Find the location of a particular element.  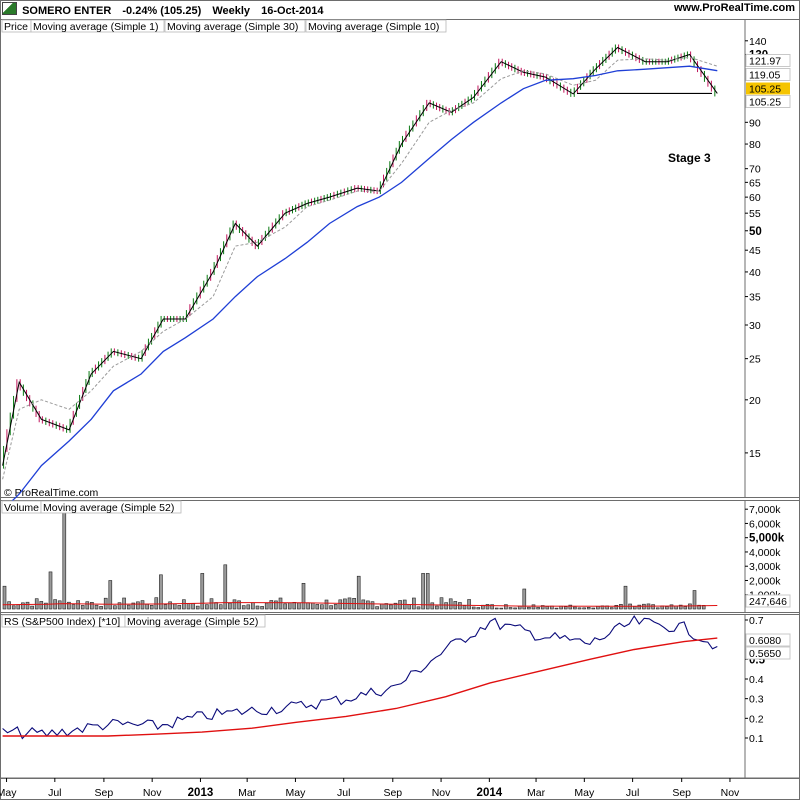

price-tick-label: 20 is located at coordinates (755, 401).